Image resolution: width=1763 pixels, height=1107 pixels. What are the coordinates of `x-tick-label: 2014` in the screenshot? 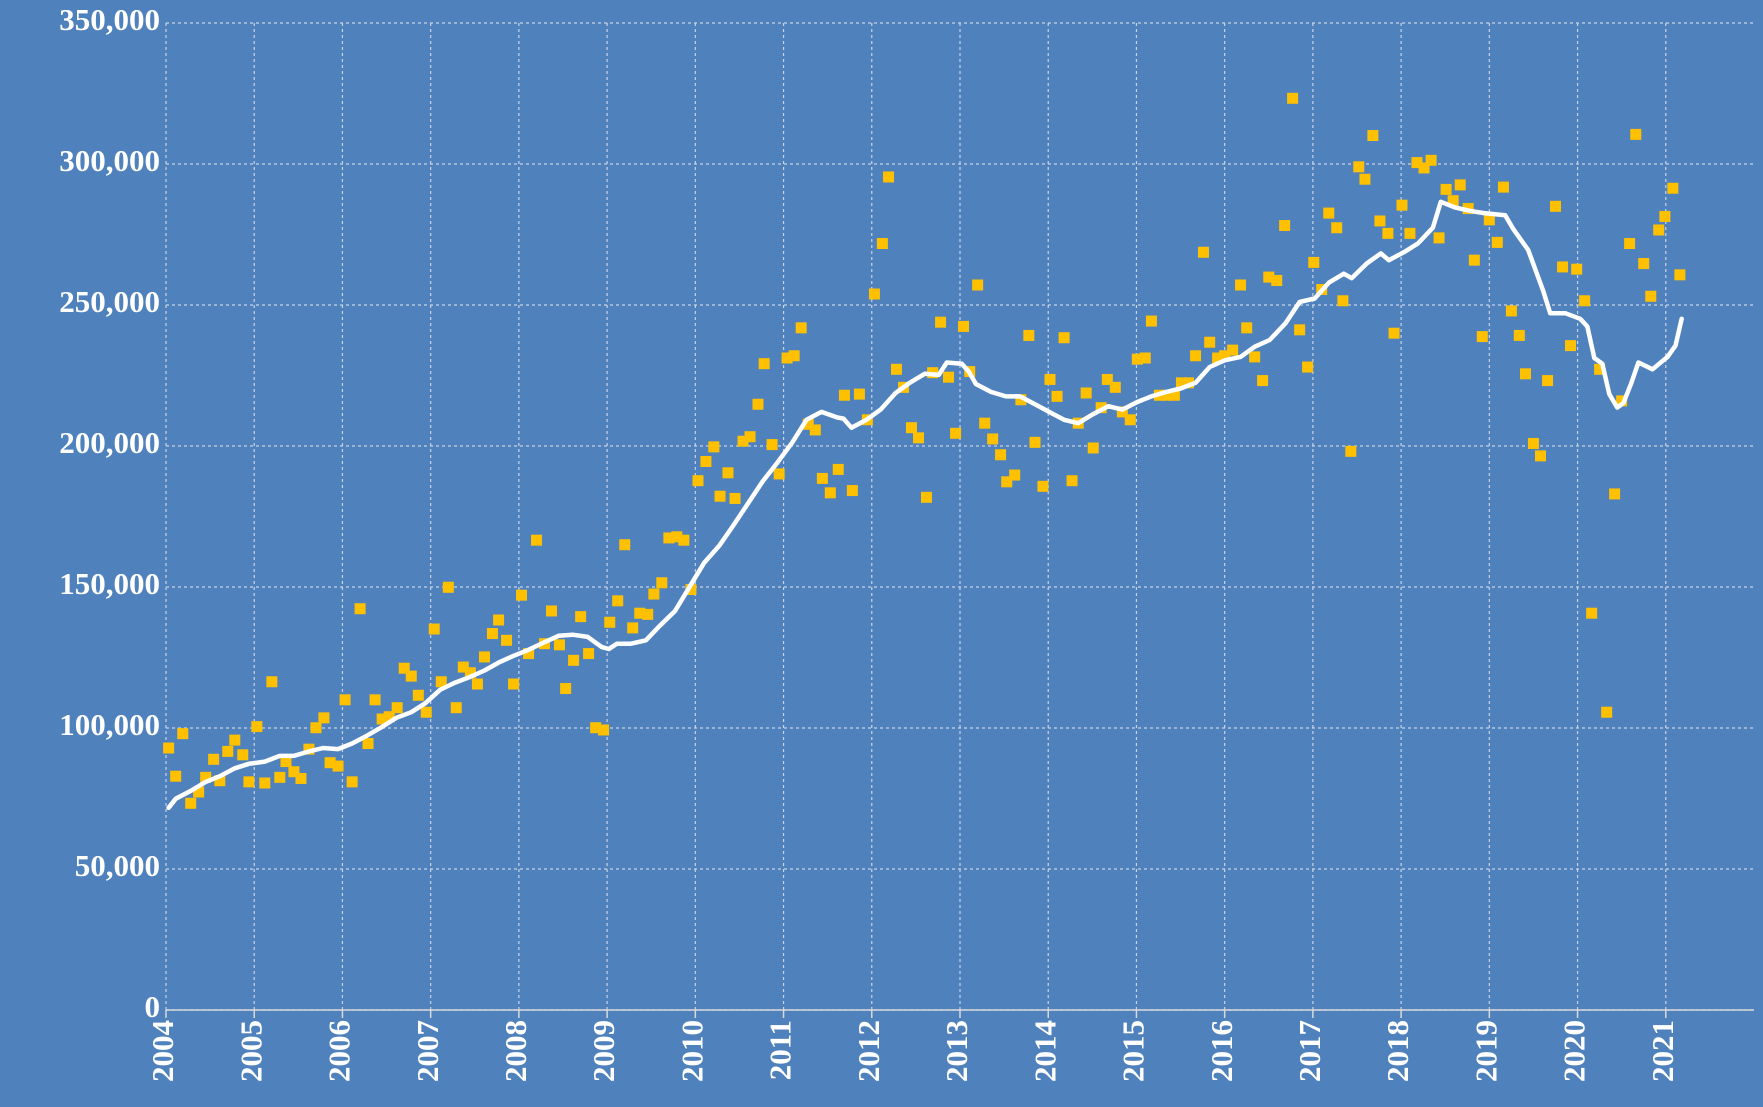 It's located at (1044, 1051).